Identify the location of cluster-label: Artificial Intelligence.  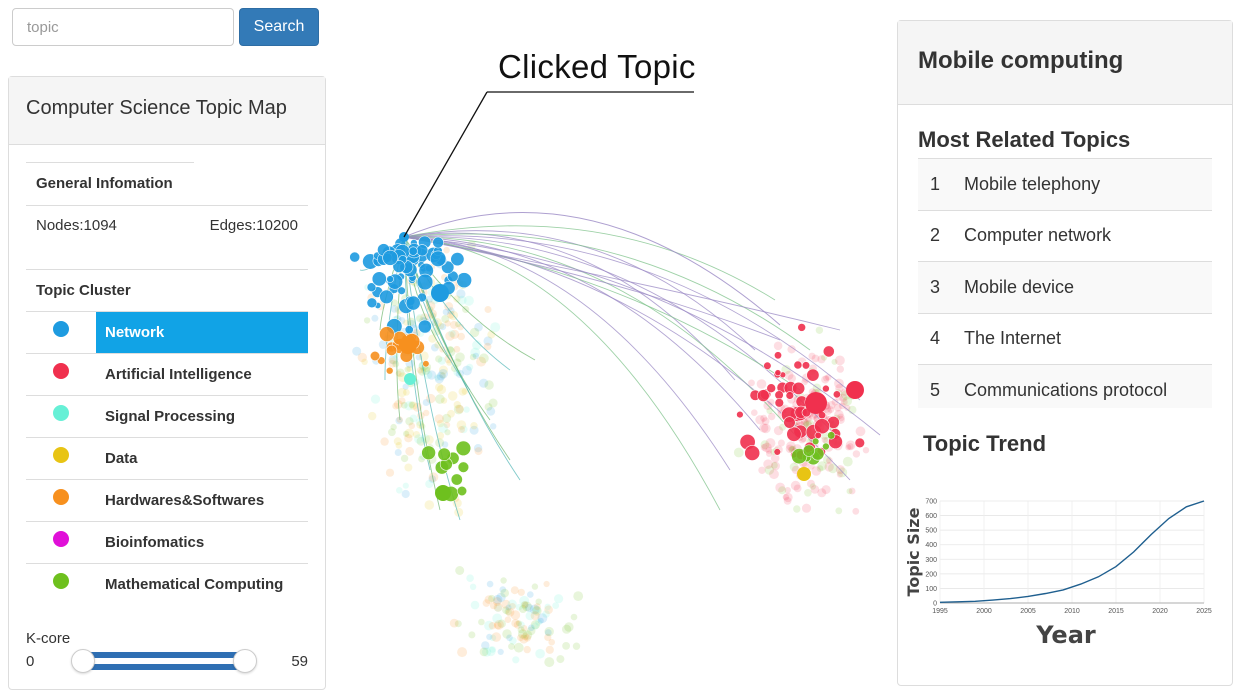
(178, 374).